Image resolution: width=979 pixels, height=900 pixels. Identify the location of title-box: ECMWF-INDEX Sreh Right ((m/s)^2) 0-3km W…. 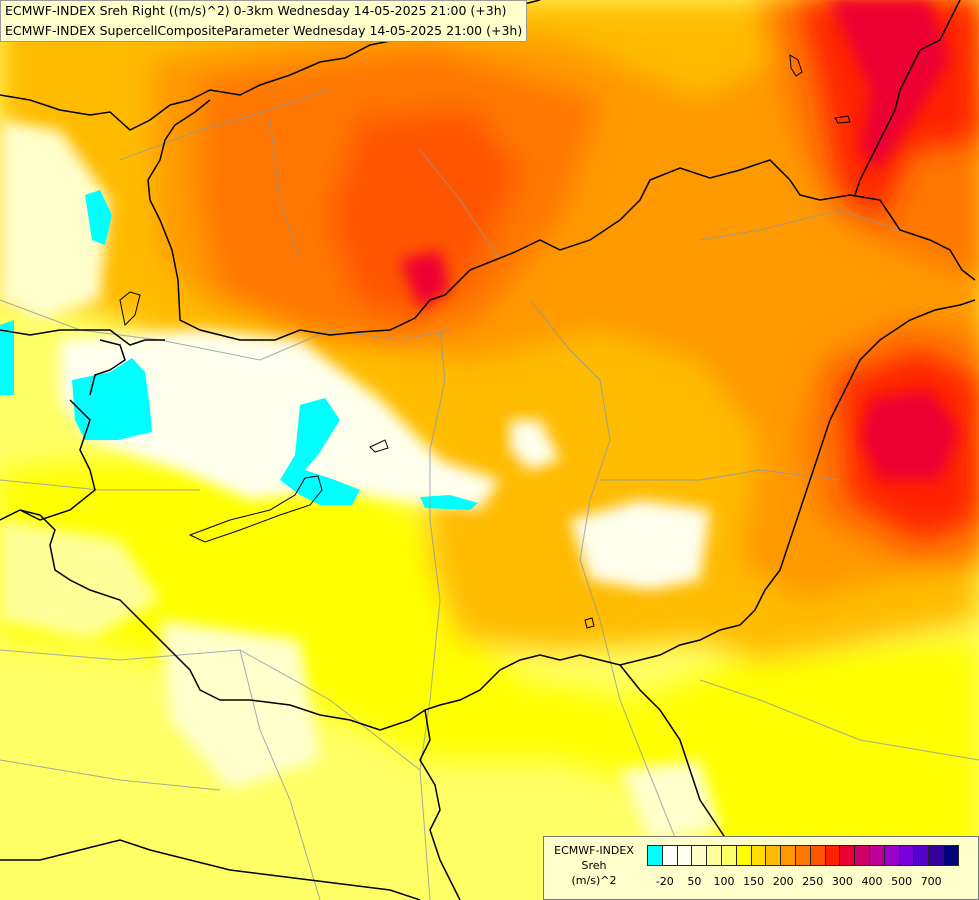
(264, 21).